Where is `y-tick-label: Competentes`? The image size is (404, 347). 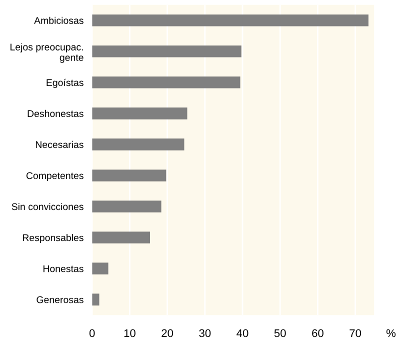 y-tick-label: Competentes is located at coordinates (55, 177).